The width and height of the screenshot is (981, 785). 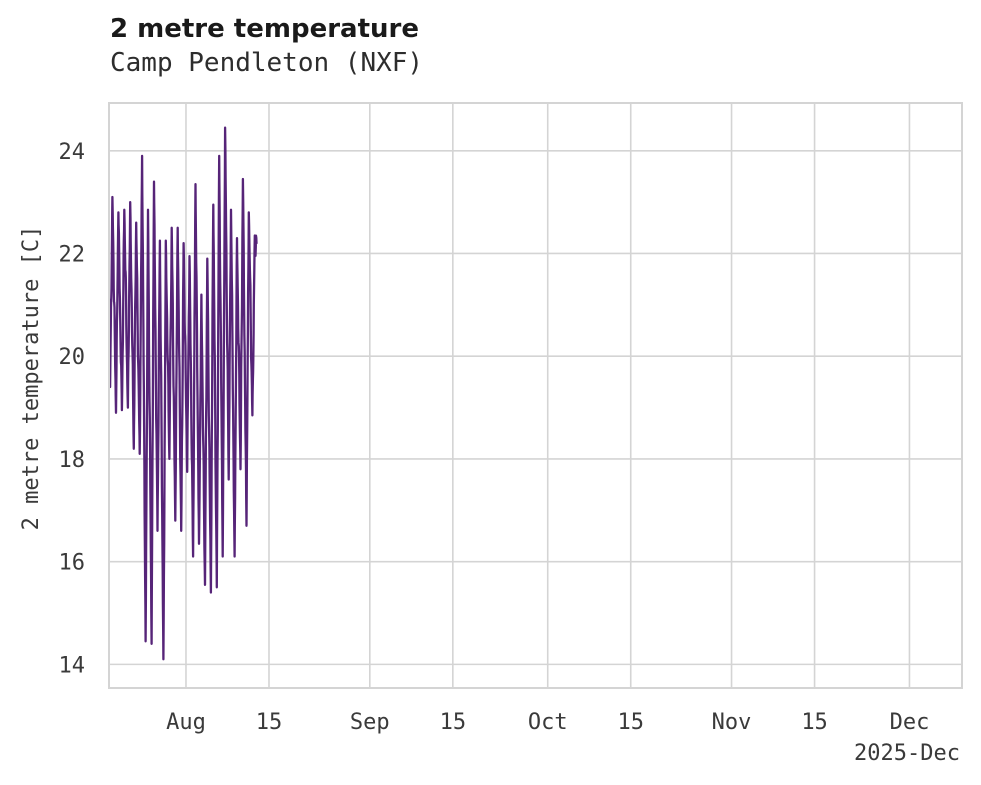 What do you see at coordinates (267, 63) in the screenshot?
I see `chart-subtitle: Camp Pendleton (NXF)` at bounding box center [267, 63].